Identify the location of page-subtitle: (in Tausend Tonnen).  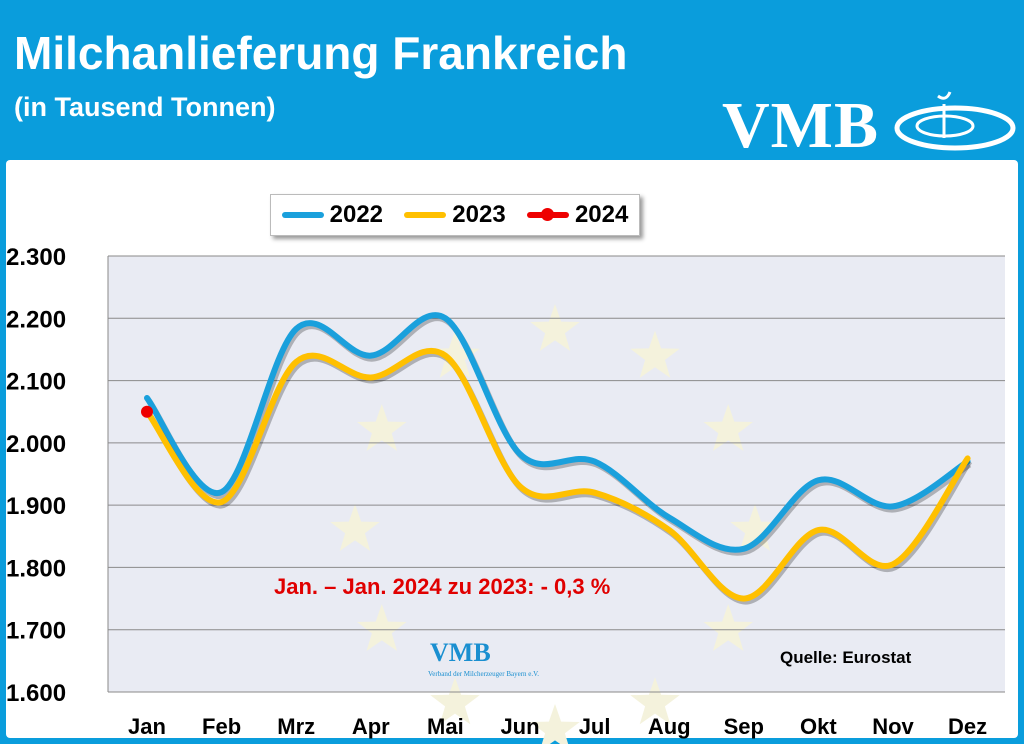
(145, 107).